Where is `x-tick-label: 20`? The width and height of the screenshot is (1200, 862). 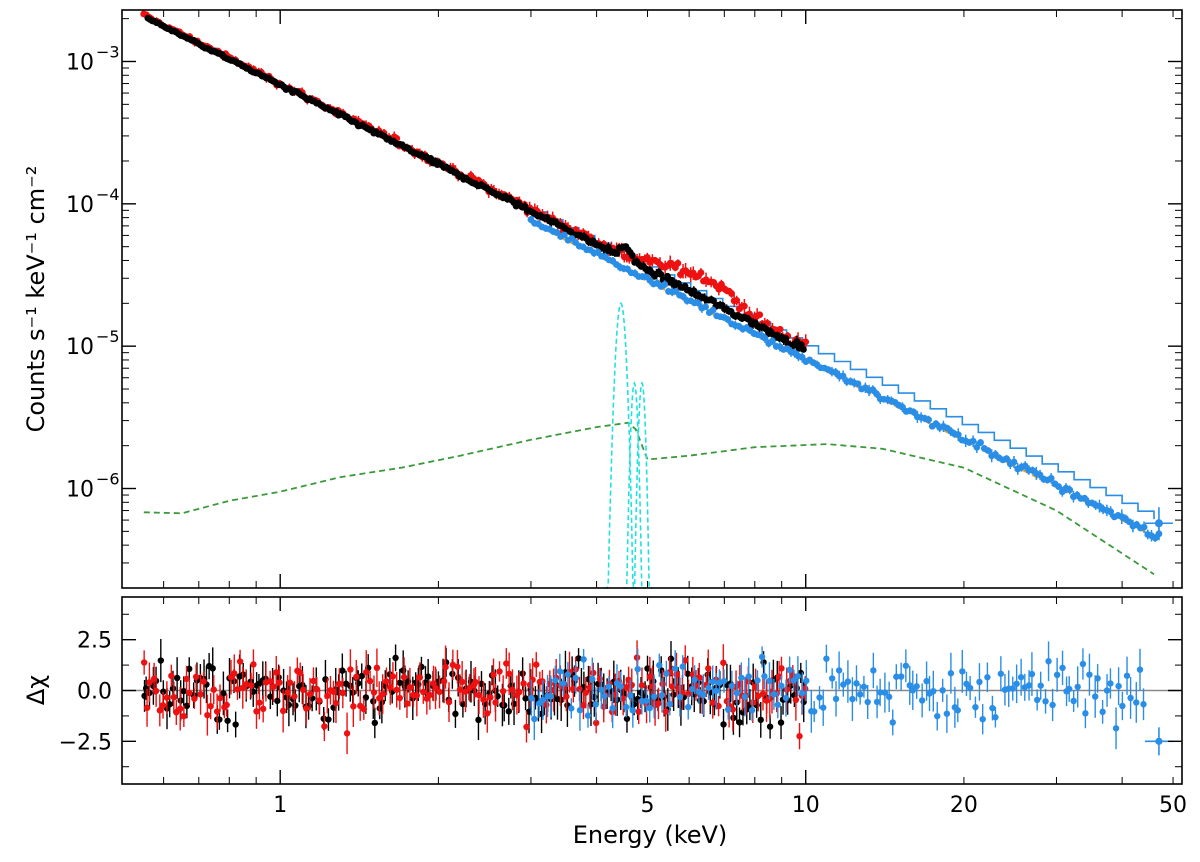 x-tick-label: 20 is located at coordinates (964, 805).